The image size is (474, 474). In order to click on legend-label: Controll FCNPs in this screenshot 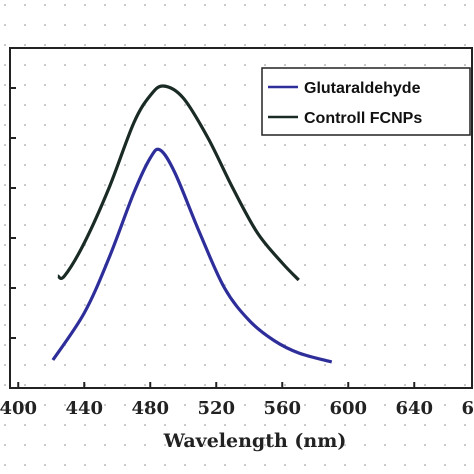, I will do `click(363, 118)`.